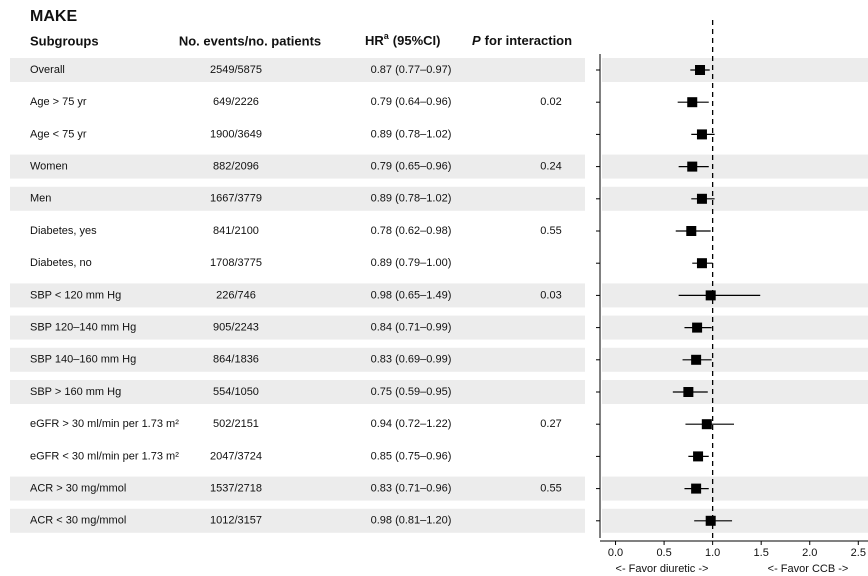 This screenshot has width=868, height=576. What do you see at coordinates (809, 553) in the screenshot?
I see `x-tick-label: 2.0` at bounding box center [809, 553].